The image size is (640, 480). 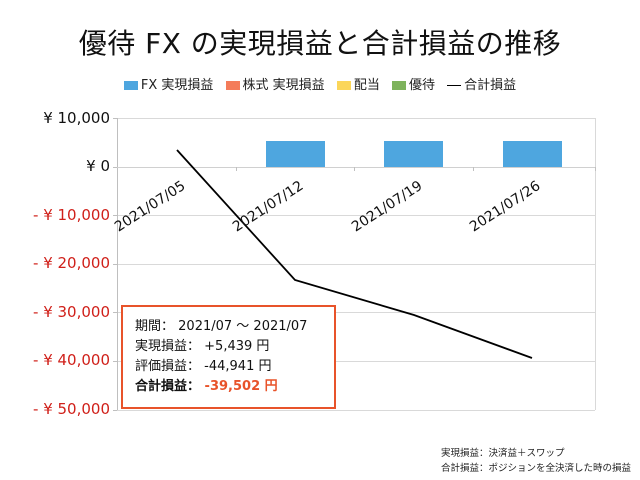 What do you see at coordinates (503, 453) in the screenshot?
I see `footnote-realized: 実現損益：決済益＋スワップ` at bounding box center [503, 453].